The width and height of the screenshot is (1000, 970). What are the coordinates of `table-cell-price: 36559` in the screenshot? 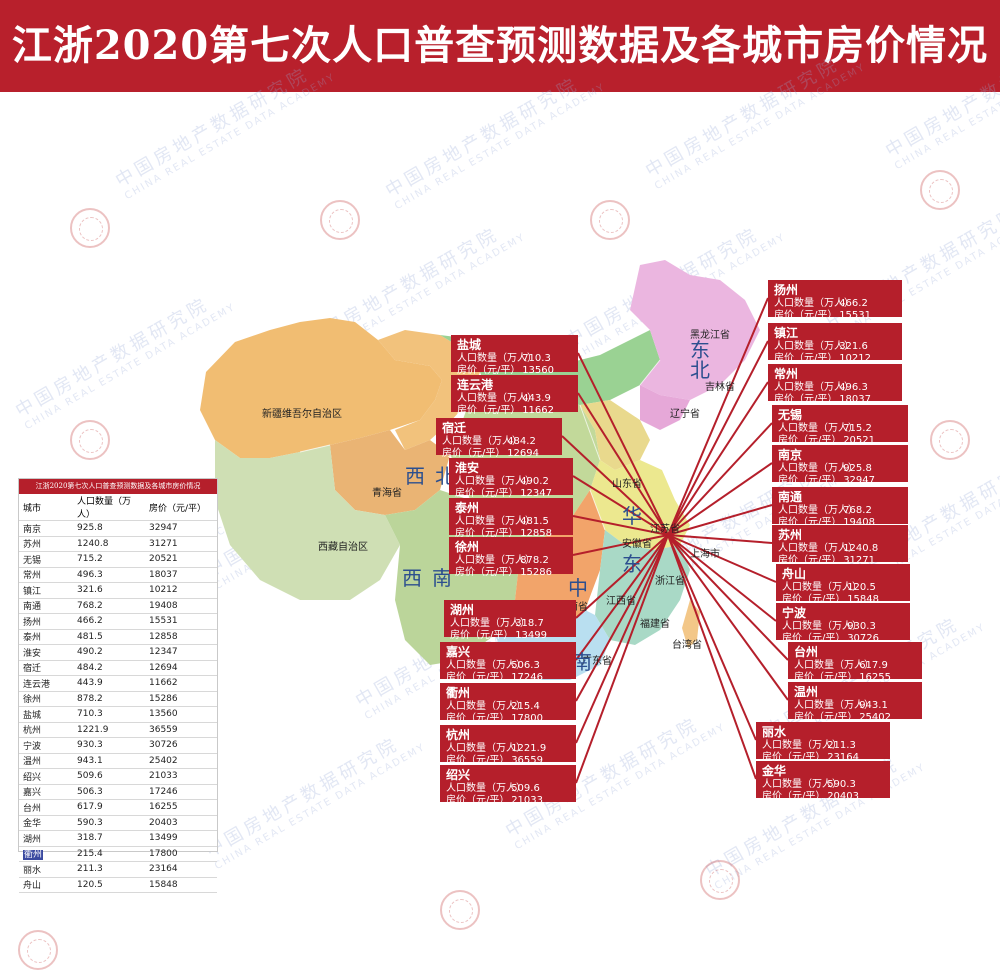 It's located at (181, 730).